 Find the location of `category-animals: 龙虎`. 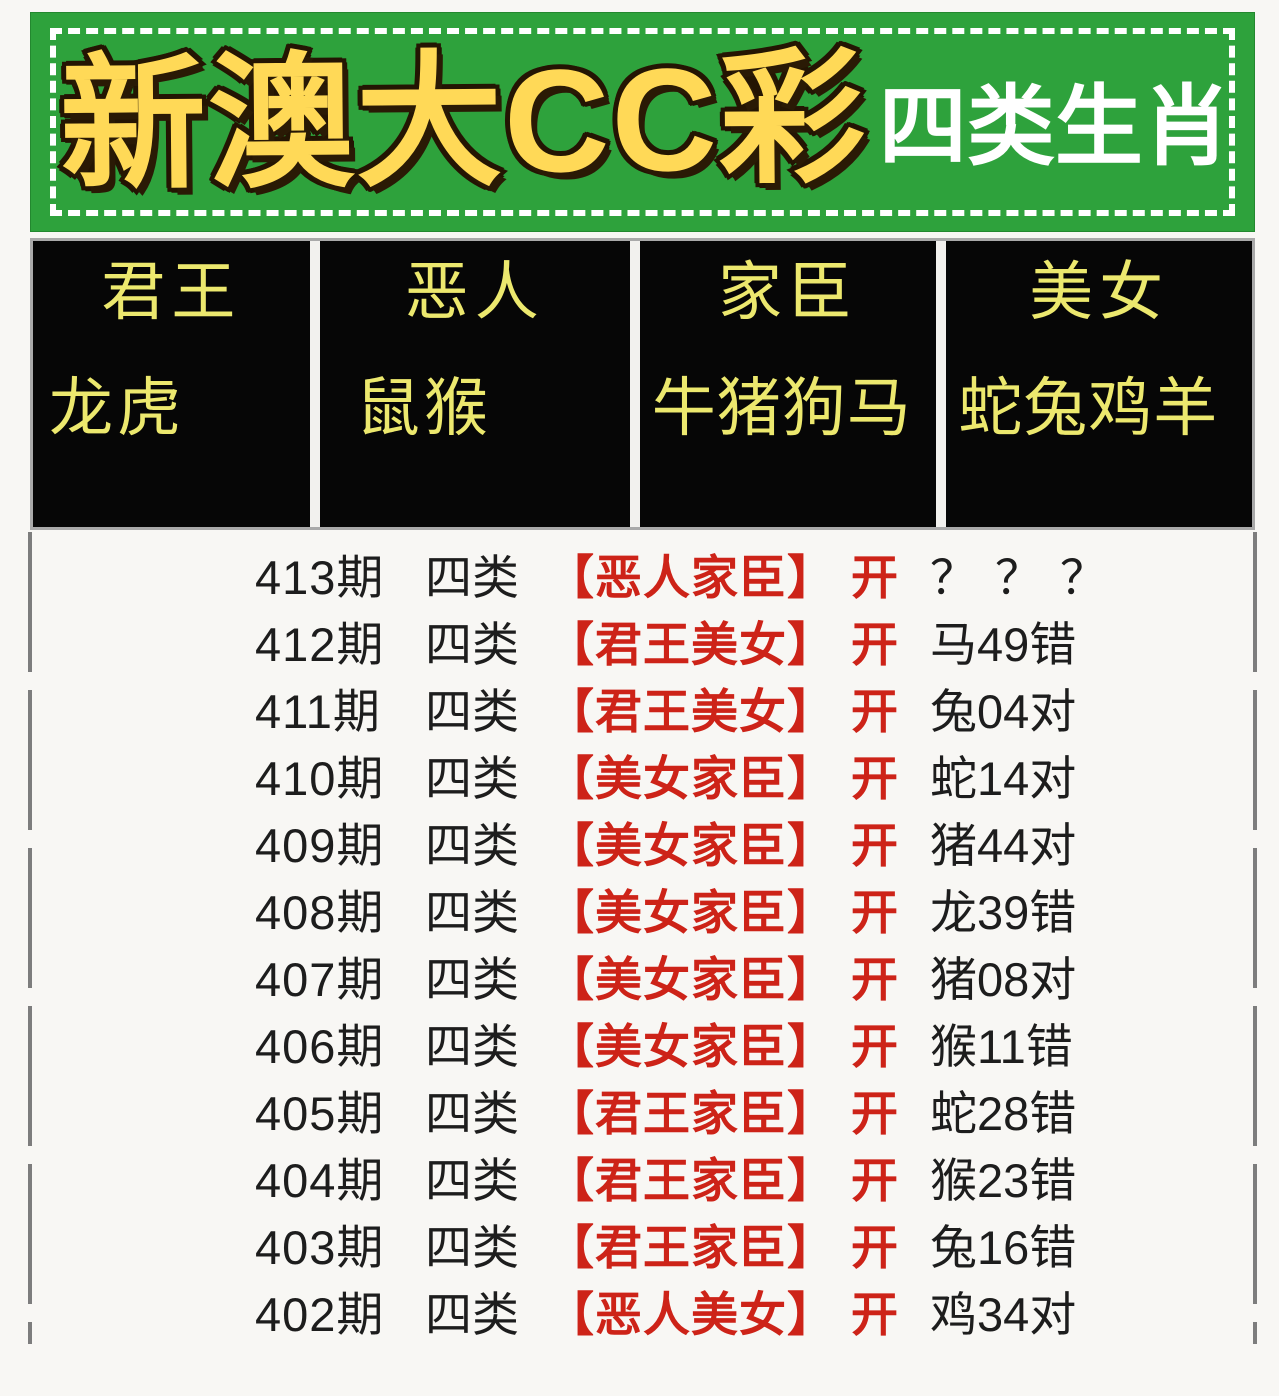

category-animals: 龙虎 is located at coordinates (117, 408).